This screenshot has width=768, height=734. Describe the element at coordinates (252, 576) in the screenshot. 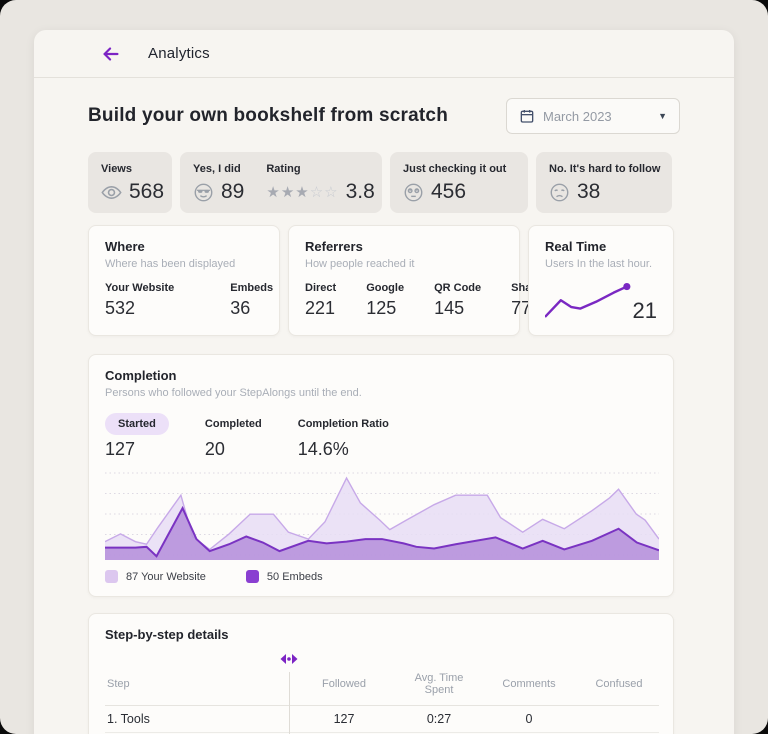

I see `legend-swatch-dark` at that location.